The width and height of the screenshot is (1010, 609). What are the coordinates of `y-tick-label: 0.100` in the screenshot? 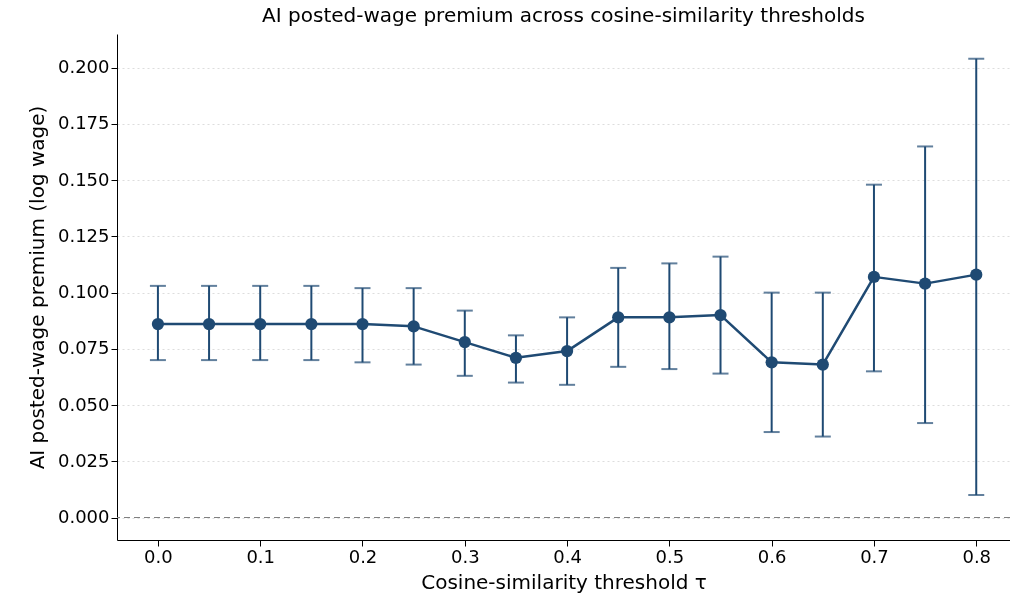 It's located at (83, 292).